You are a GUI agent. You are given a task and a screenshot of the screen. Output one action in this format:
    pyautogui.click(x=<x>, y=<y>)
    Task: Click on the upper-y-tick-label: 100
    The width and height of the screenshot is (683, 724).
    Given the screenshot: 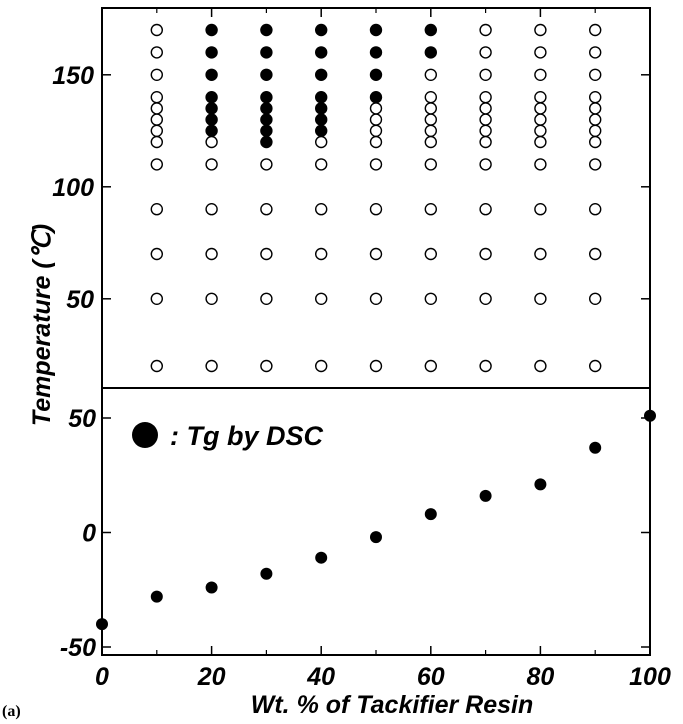 What is the action you would take?
    pyautogui.click(x=73, y=188)
    